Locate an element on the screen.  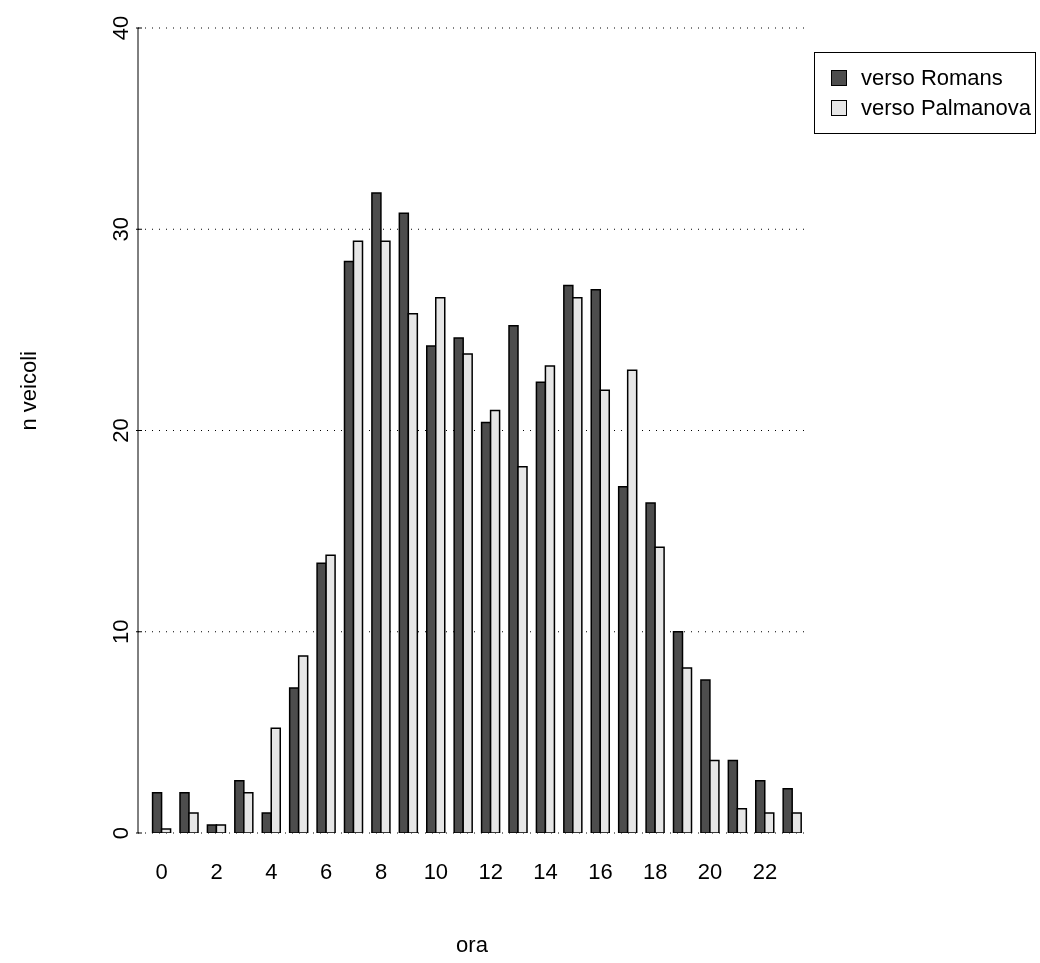
x-tick-label: 20 is located at coordinates (710, 871).